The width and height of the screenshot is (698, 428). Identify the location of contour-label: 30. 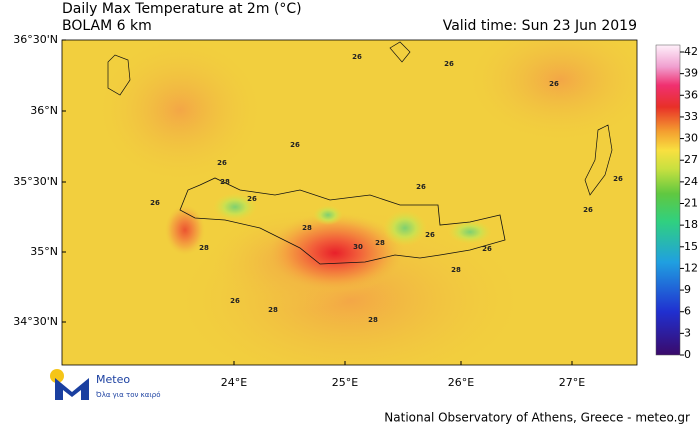
(358, 247).